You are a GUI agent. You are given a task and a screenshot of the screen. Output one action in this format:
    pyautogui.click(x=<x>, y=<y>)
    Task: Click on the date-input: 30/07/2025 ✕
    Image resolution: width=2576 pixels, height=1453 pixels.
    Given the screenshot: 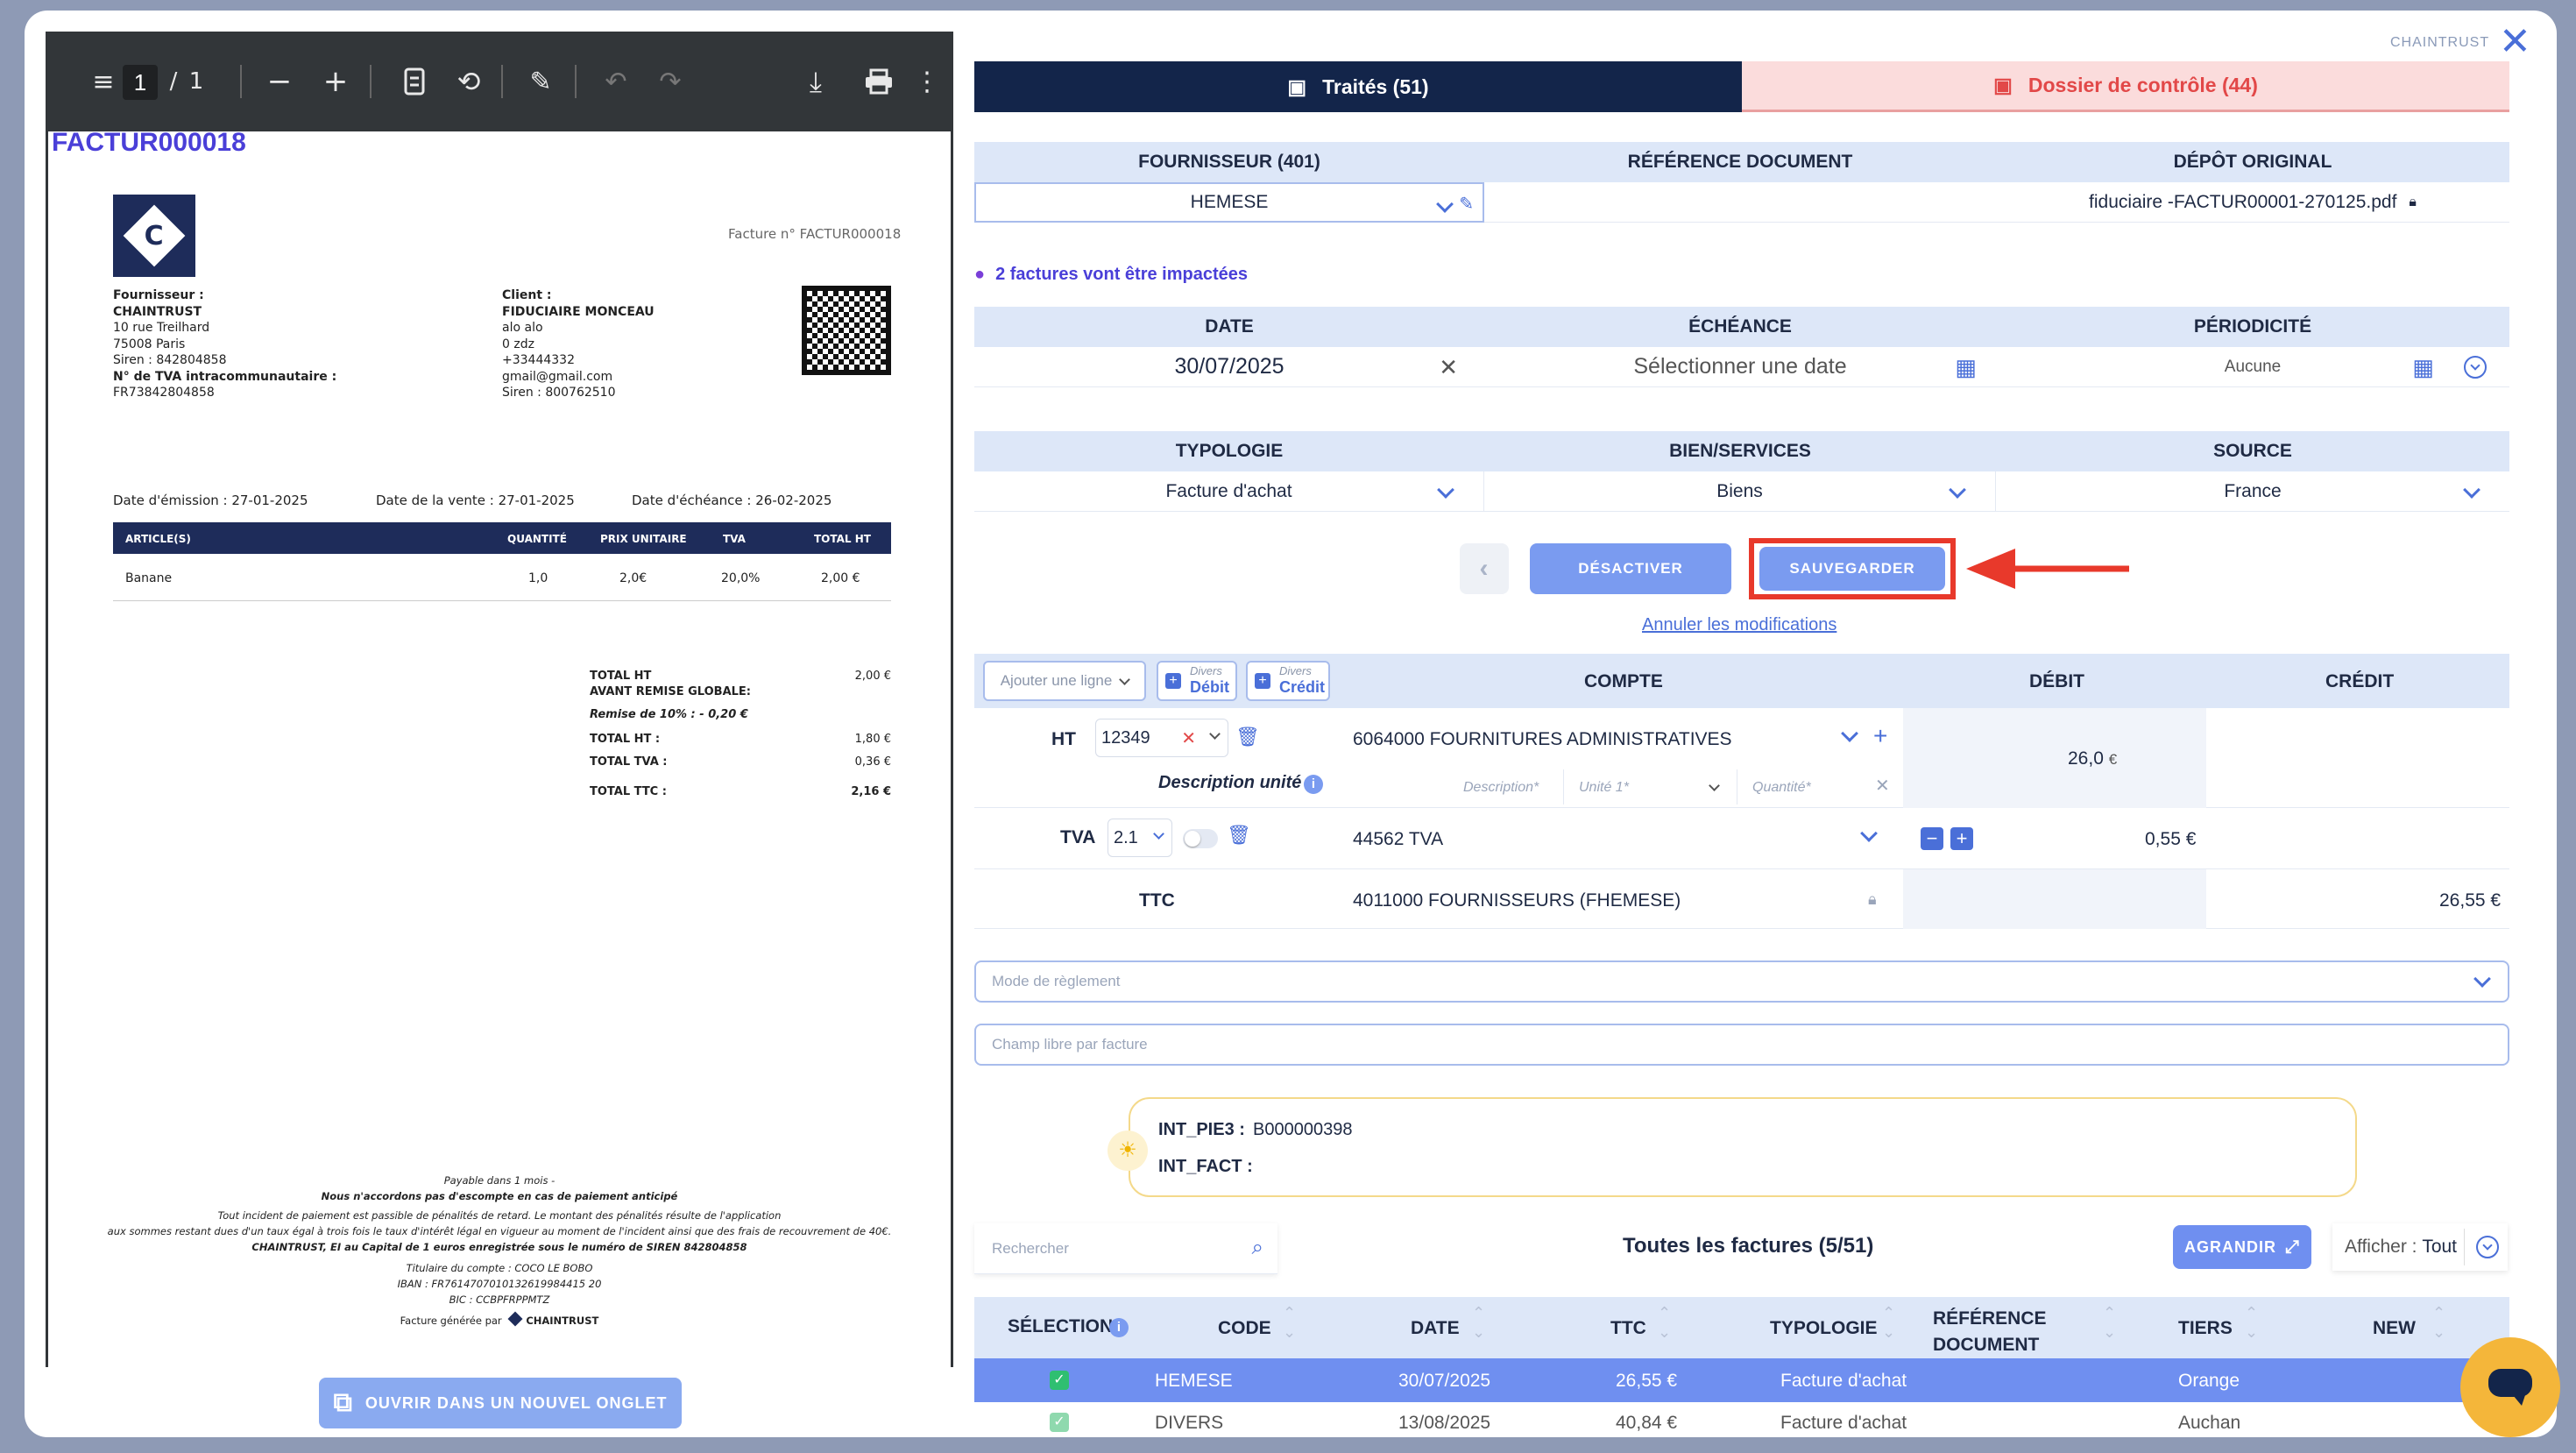 What is the action you would take?
    pyautogui.click(x=1229, y=367)
    